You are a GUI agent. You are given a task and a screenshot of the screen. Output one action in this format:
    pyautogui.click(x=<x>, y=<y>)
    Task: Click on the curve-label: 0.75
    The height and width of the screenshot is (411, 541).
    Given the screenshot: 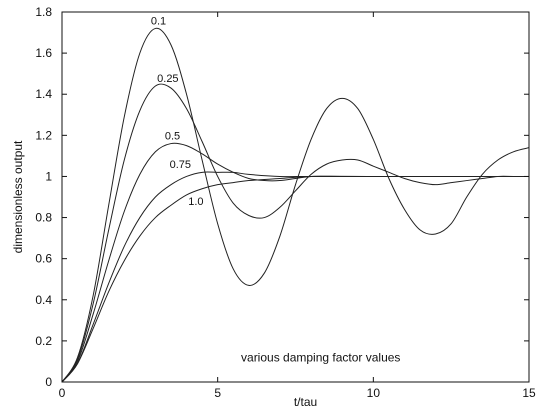 What is the action you would take?
    pyautogui.click(x=180, y=165)
    